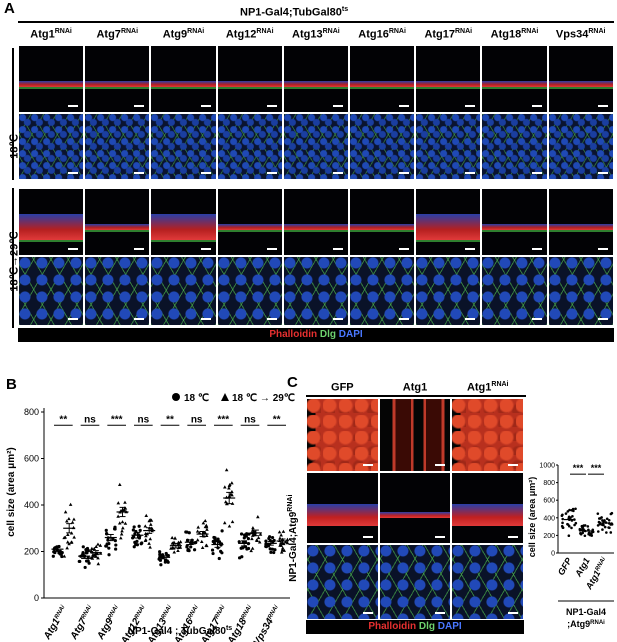 Image resolution: width=617 pixels, height=642 pixels. What do you see at coordinates (31, 552) in the screenshot?
I see `panel-b-ytick-label: 200` at bounding box center [31, 552].